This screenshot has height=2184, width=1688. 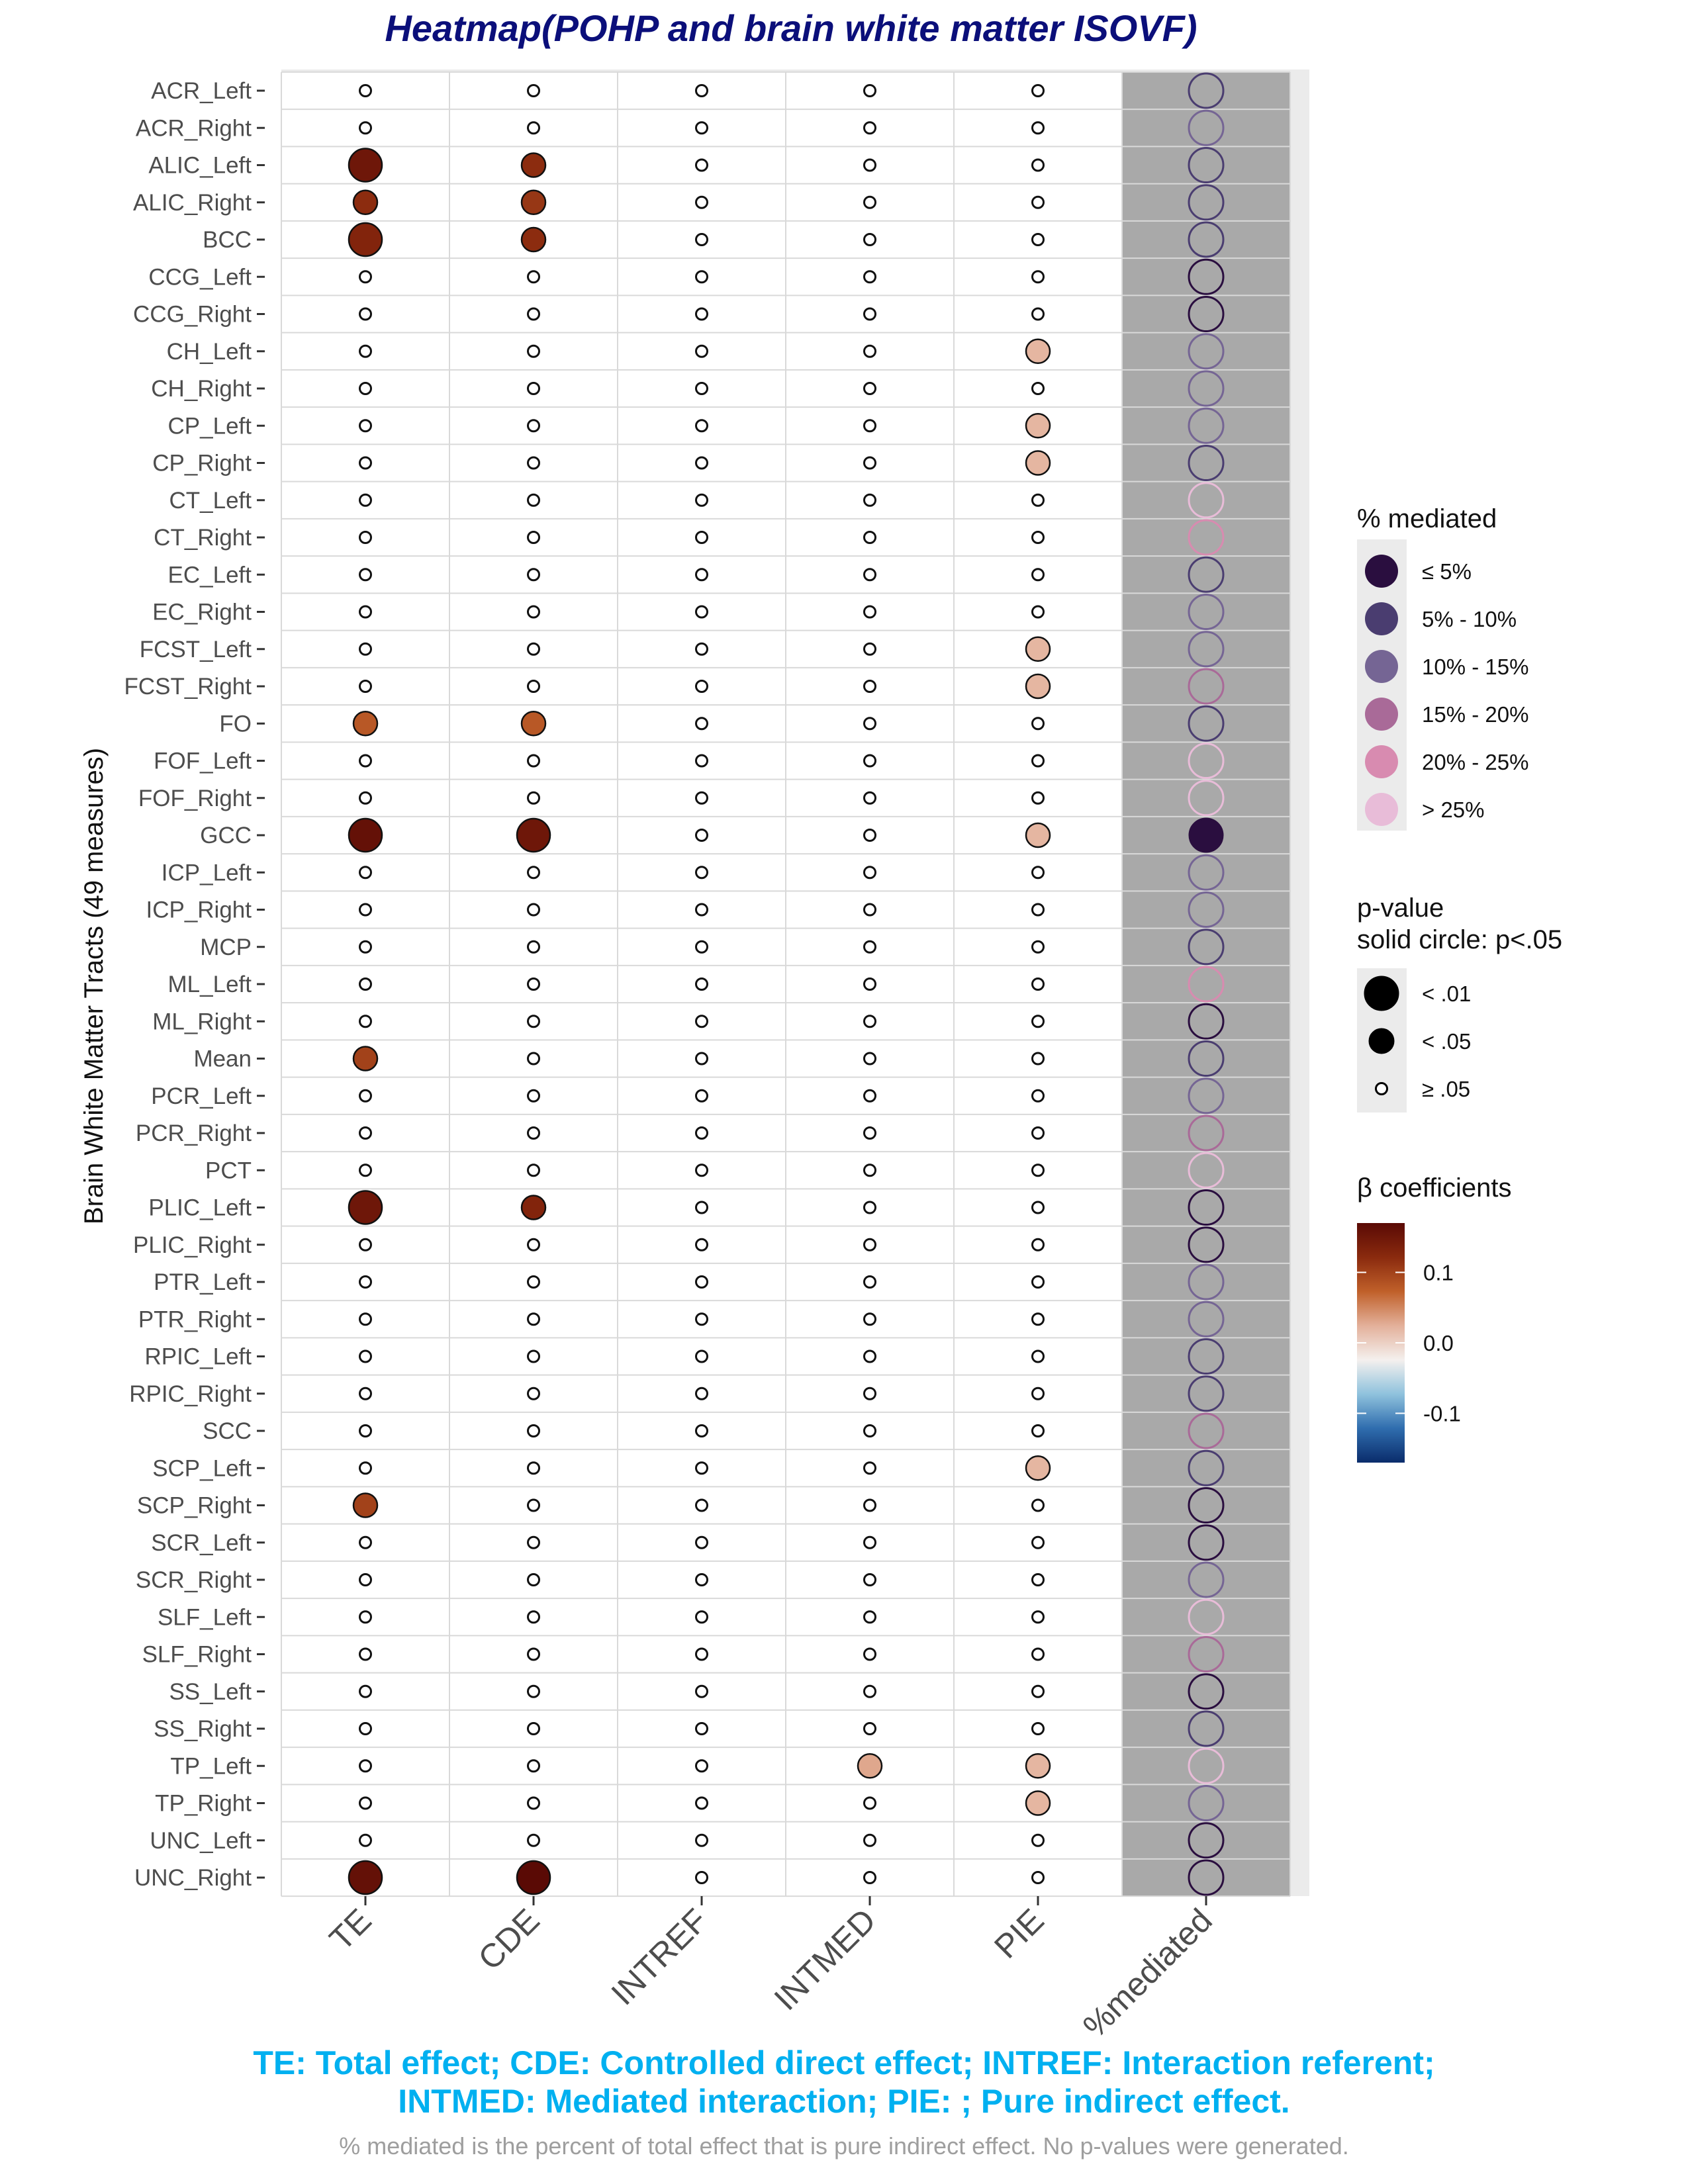 What do you see at coordinates (365, 947) in the screenshot?
I see `point-mcp-te` at bounding box center [365, 947].